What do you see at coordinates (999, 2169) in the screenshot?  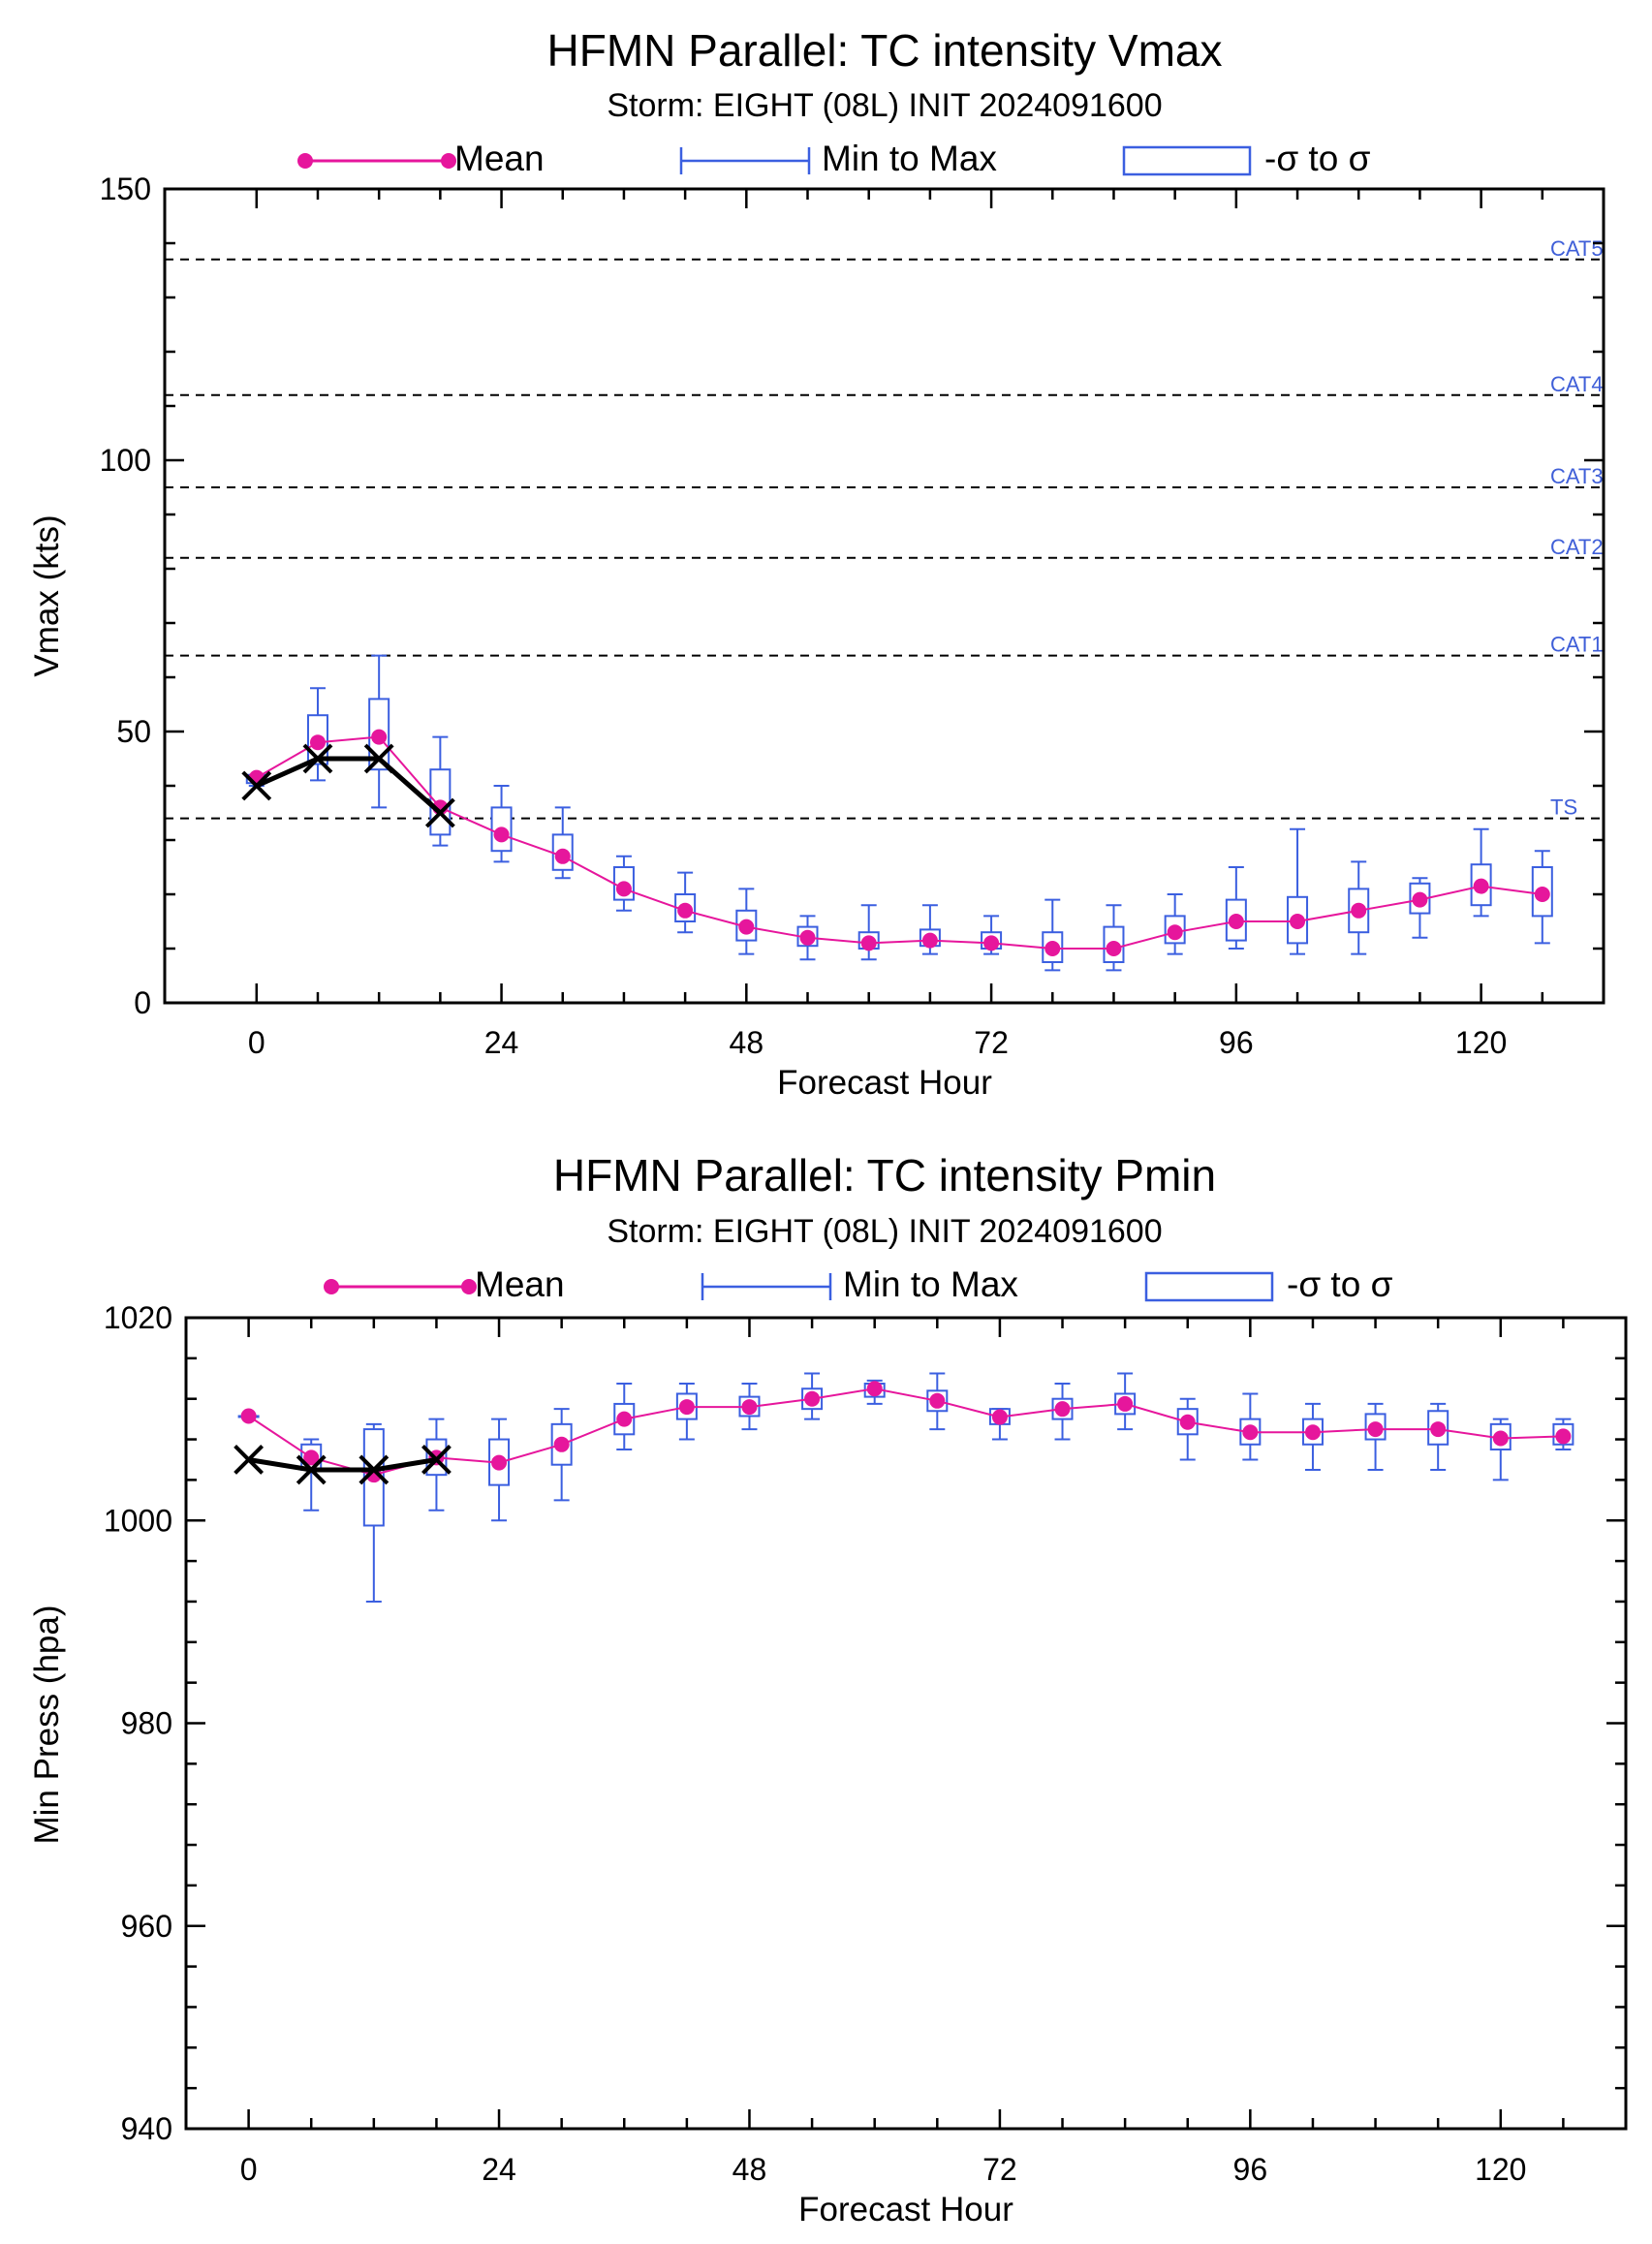 I see `pmin-x-tick-label: 72` at bounding box center [999, 2169].